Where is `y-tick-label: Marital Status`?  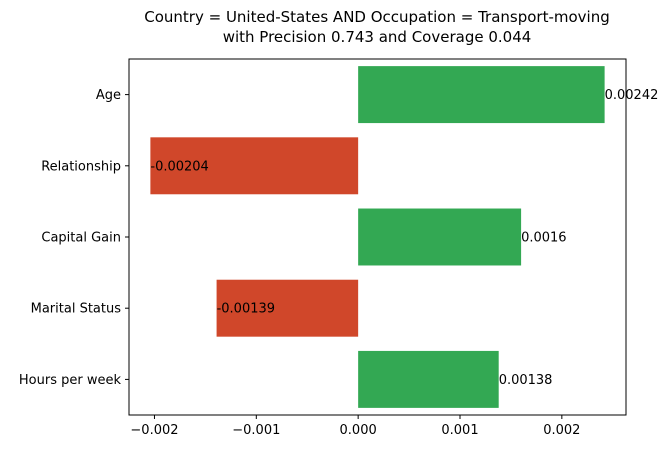 y-tick-label: Marital Status is located at coordinates (76, 309).